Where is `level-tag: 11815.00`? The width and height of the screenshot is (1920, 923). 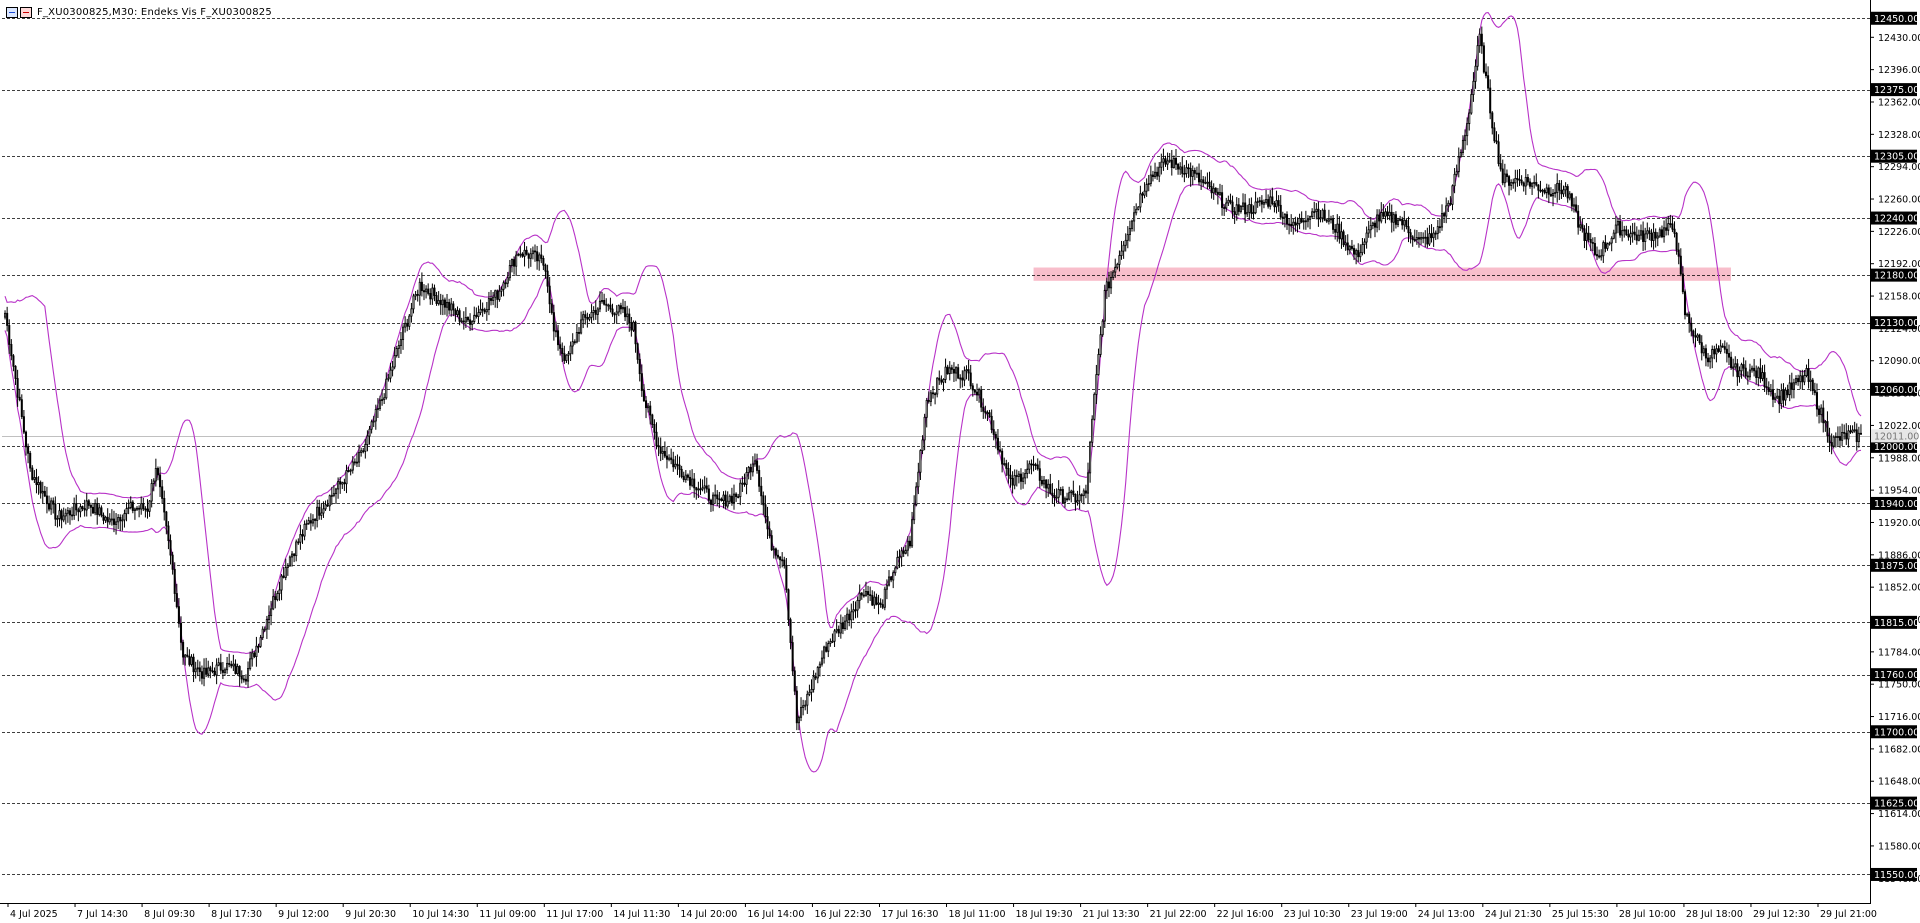 level-tag: 11815.00 is located at coordinates (1895, 622).